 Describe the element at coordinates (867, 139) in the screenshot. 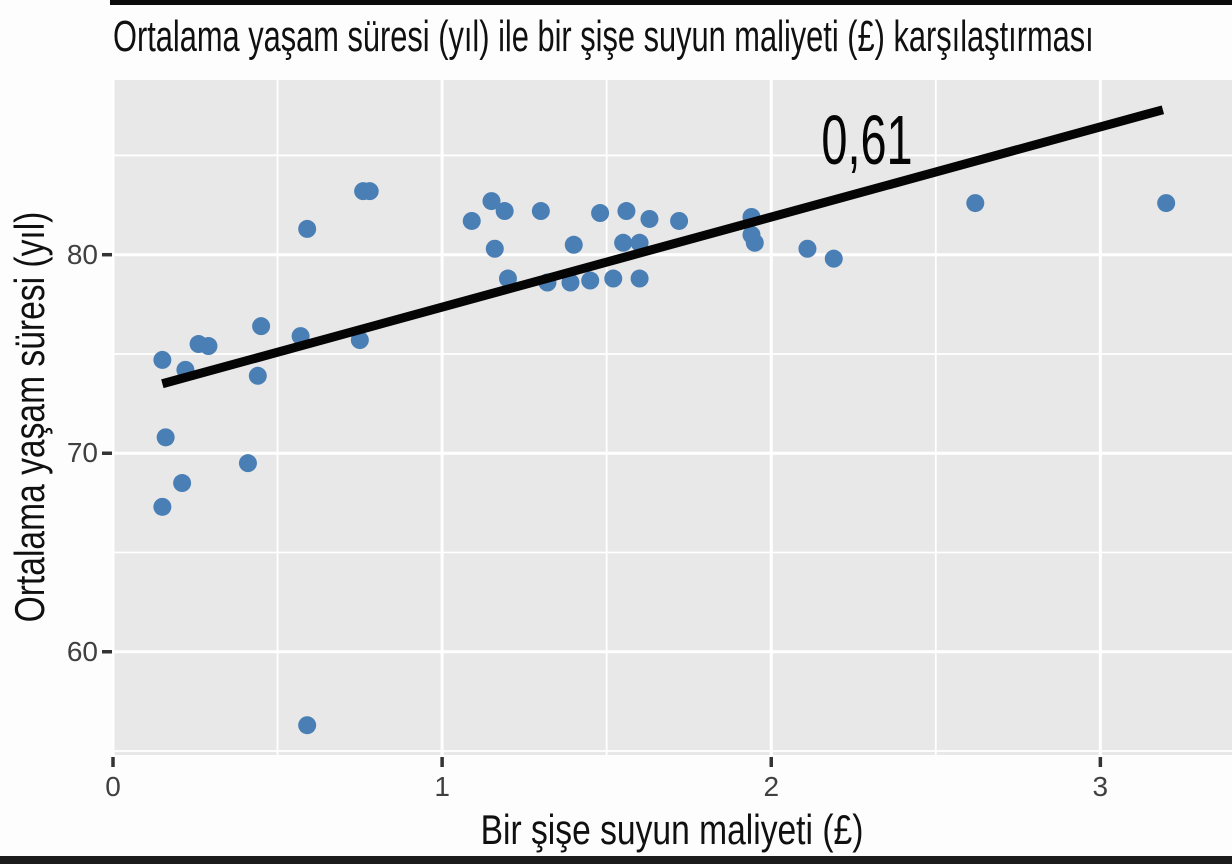

I see `correlation-annotation: 0,61` at that location.